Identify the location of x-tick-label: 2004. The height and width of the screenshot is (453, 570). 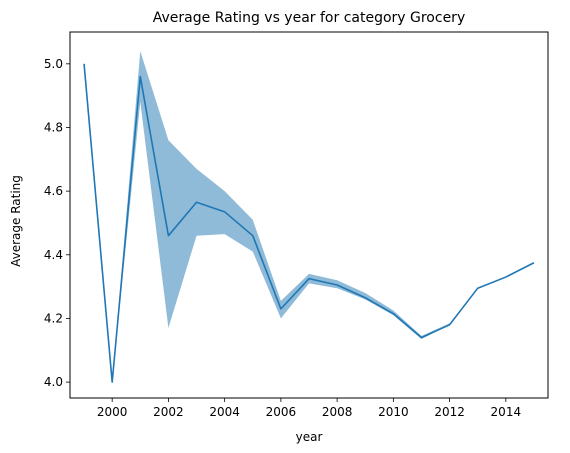
(224, 412).